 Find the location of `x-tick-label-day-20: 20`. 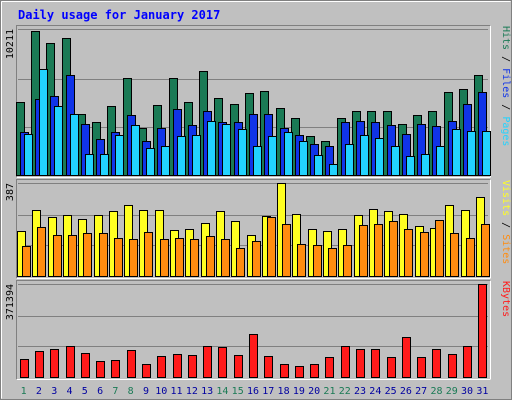

x-tick-label-day-20: 20 is located at coordinates (314, 391).